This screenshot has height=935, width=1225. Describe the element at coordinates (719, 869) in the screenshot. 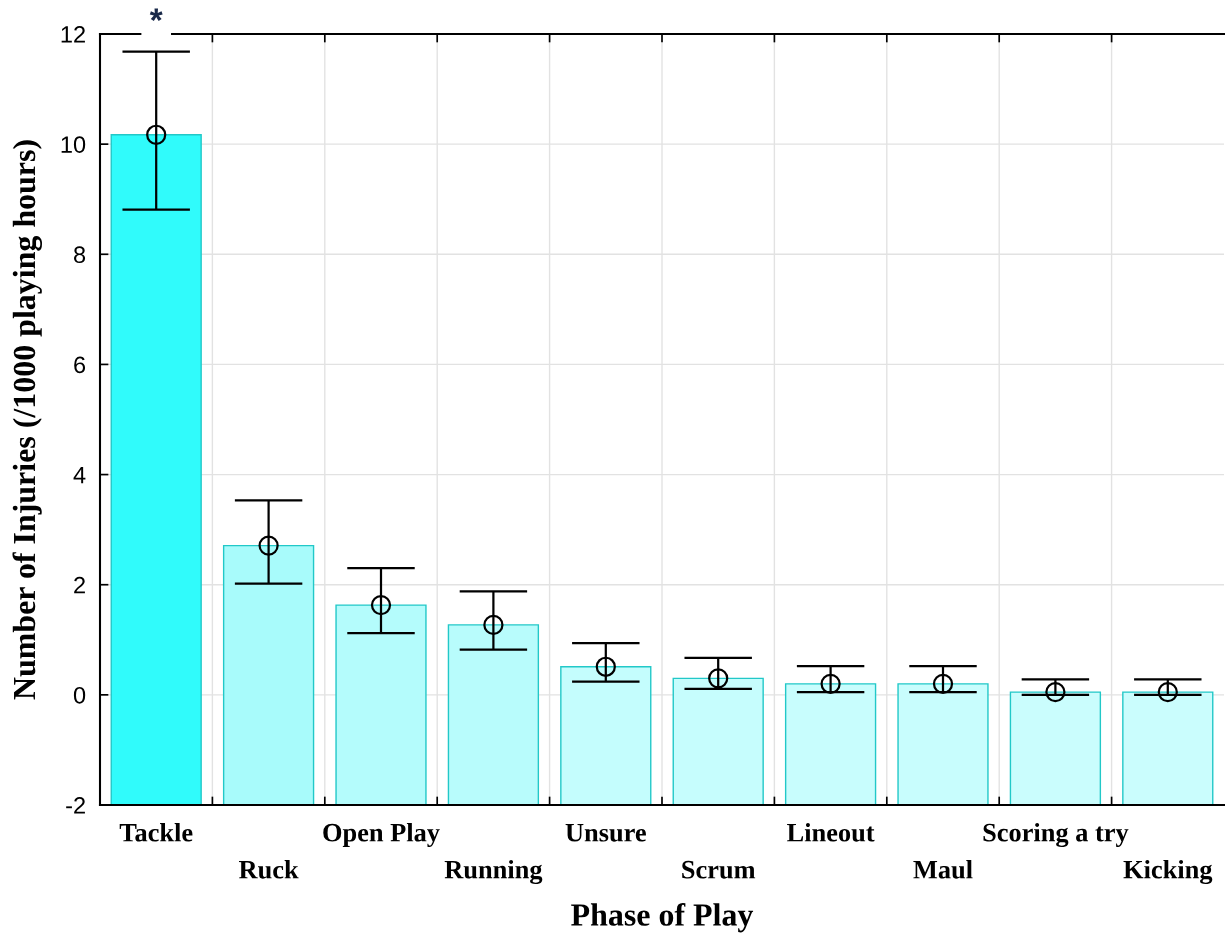

I see `x-tick-label: Scrum` at that location.